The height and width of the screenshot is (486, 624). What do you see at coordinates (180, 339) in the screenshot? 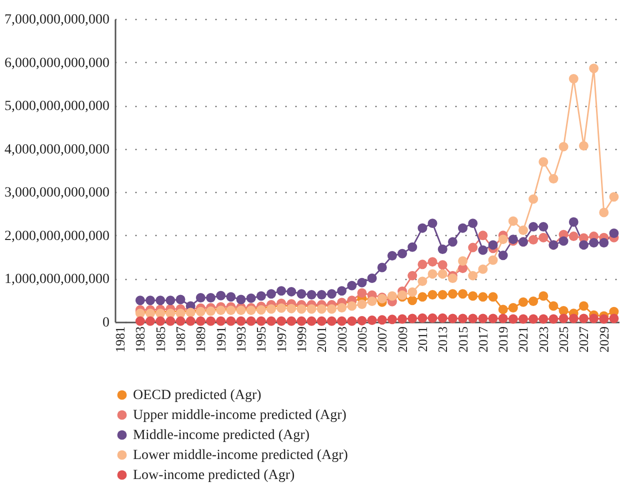
I see `x-tick-label: 1987` at bounding box center [180, 339].